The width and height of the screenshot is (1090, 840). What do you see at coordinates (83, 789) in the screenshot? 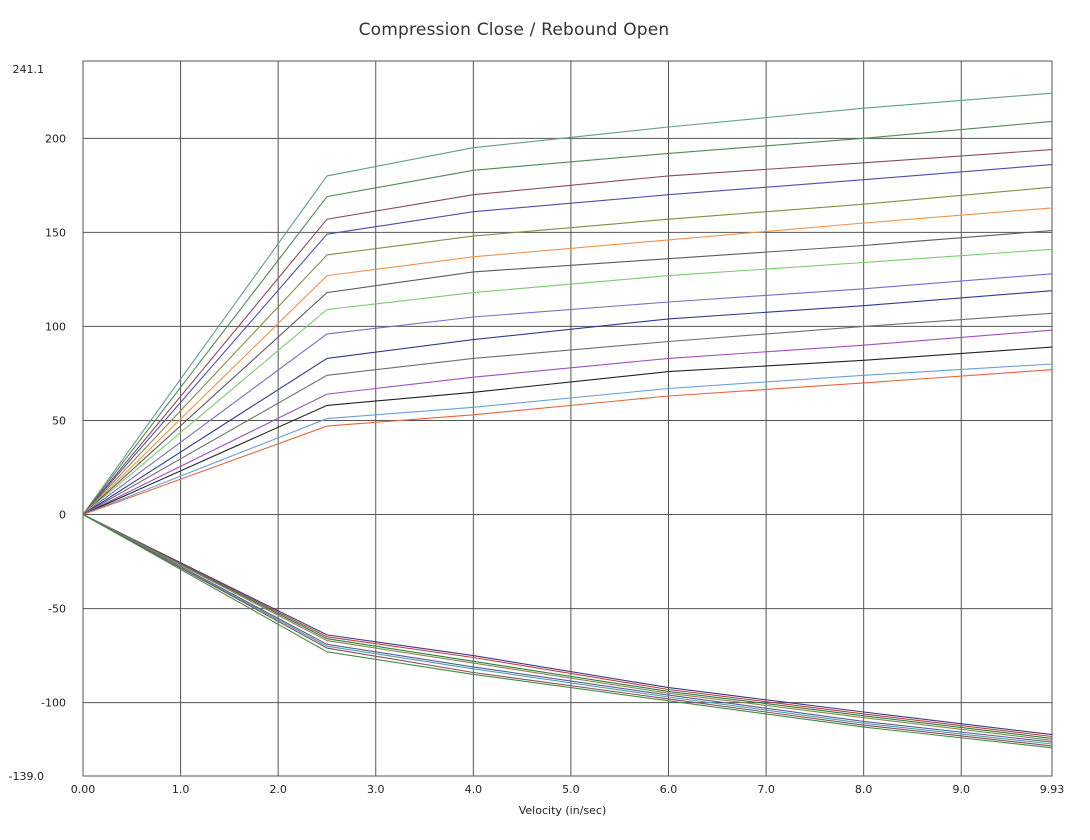
I see `x-tick-label: 0.00` at bounding box center [83, 789].